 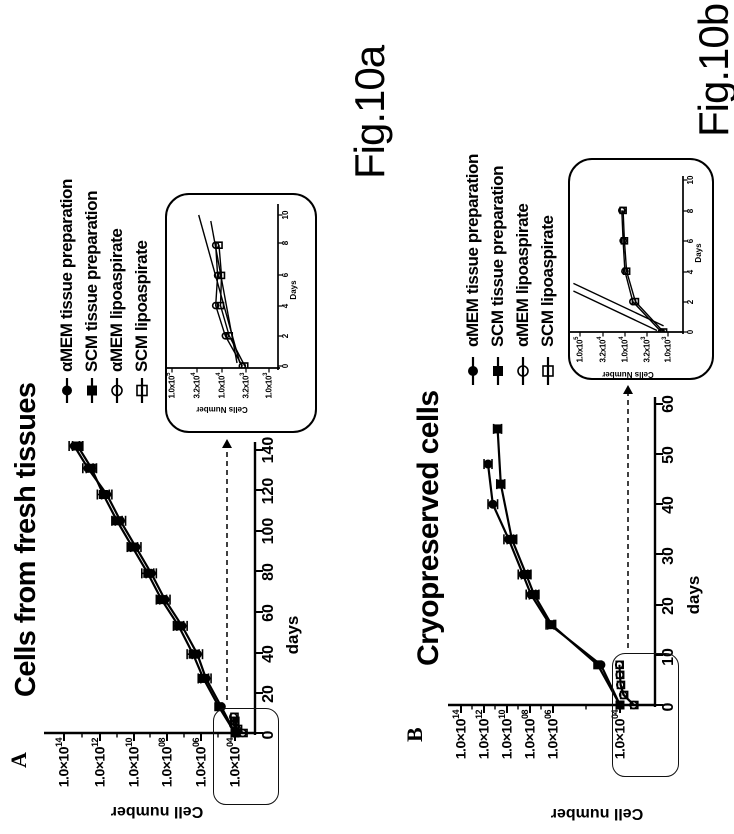 I want to click on panel-b-ytick: 1.0×1010, so click(x=506, y=735).